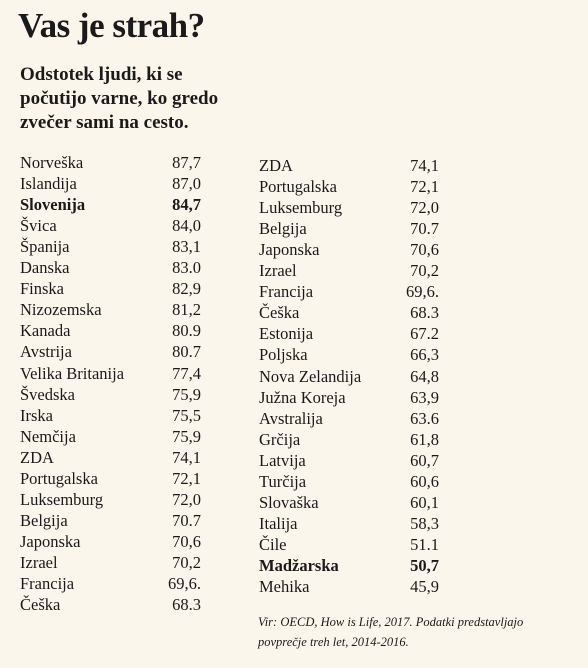 The width and height of the screenshot is (588, 668). I want to click on country-name: Slovaška, so click(289, 502).